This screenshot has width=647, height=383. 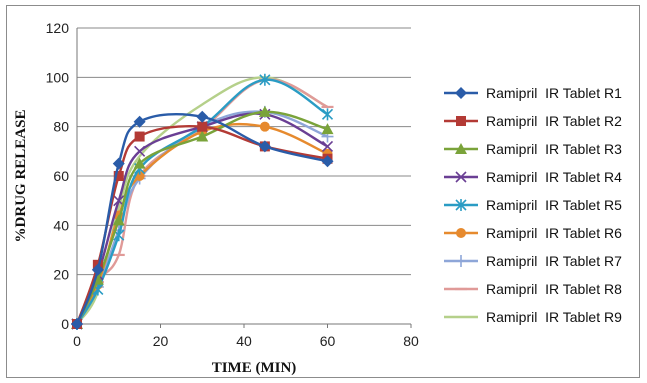 I want to click on x-axis-title: TIME (MIN), so click(x=254, y=368).